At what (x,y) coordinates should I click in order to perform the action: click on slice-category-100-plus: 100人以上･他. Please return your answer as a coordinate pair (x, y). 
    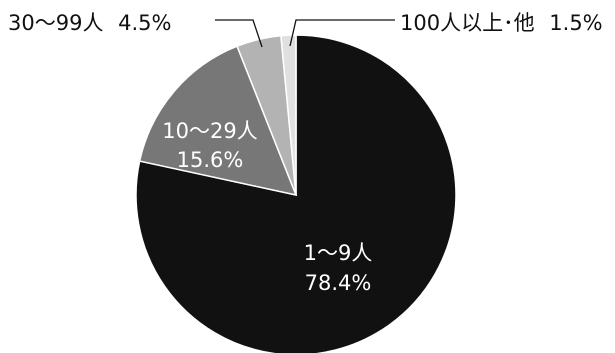
    Looking at the image, I should click on (467, 23).